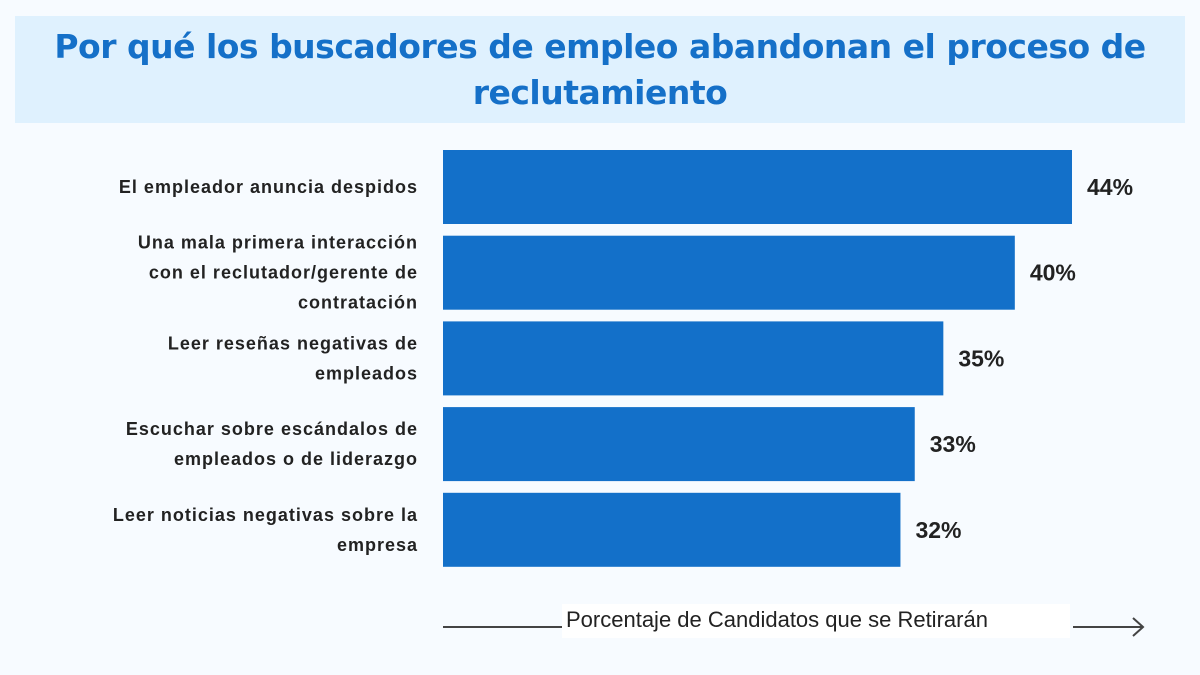 The image size is (1200, 675). What do you see at coordinates (1138, 627) in the screenshot?
I see `arrow-right-icon` at bounding box center [1138, 627].